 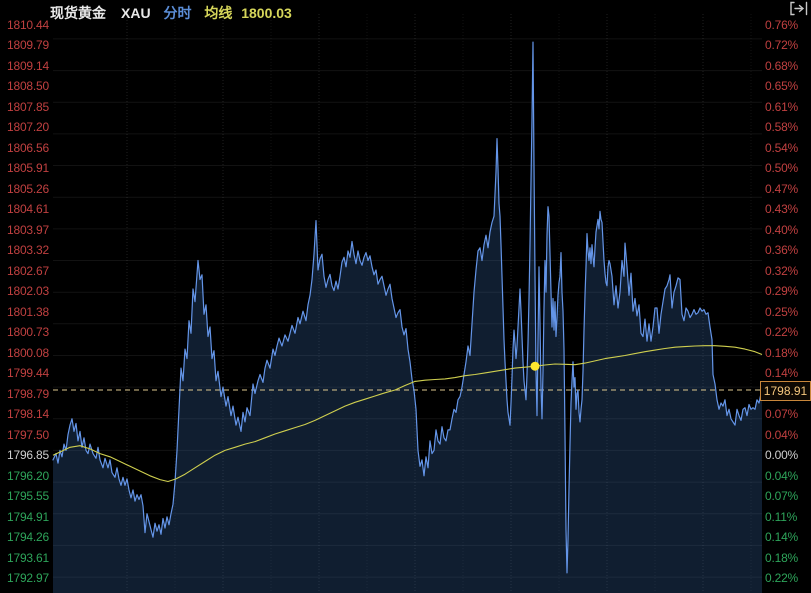 What do you see at coordinates (28, 434) in the screenshot?
I see `price-tick: 1797.50` at bounding box center [28, 434].